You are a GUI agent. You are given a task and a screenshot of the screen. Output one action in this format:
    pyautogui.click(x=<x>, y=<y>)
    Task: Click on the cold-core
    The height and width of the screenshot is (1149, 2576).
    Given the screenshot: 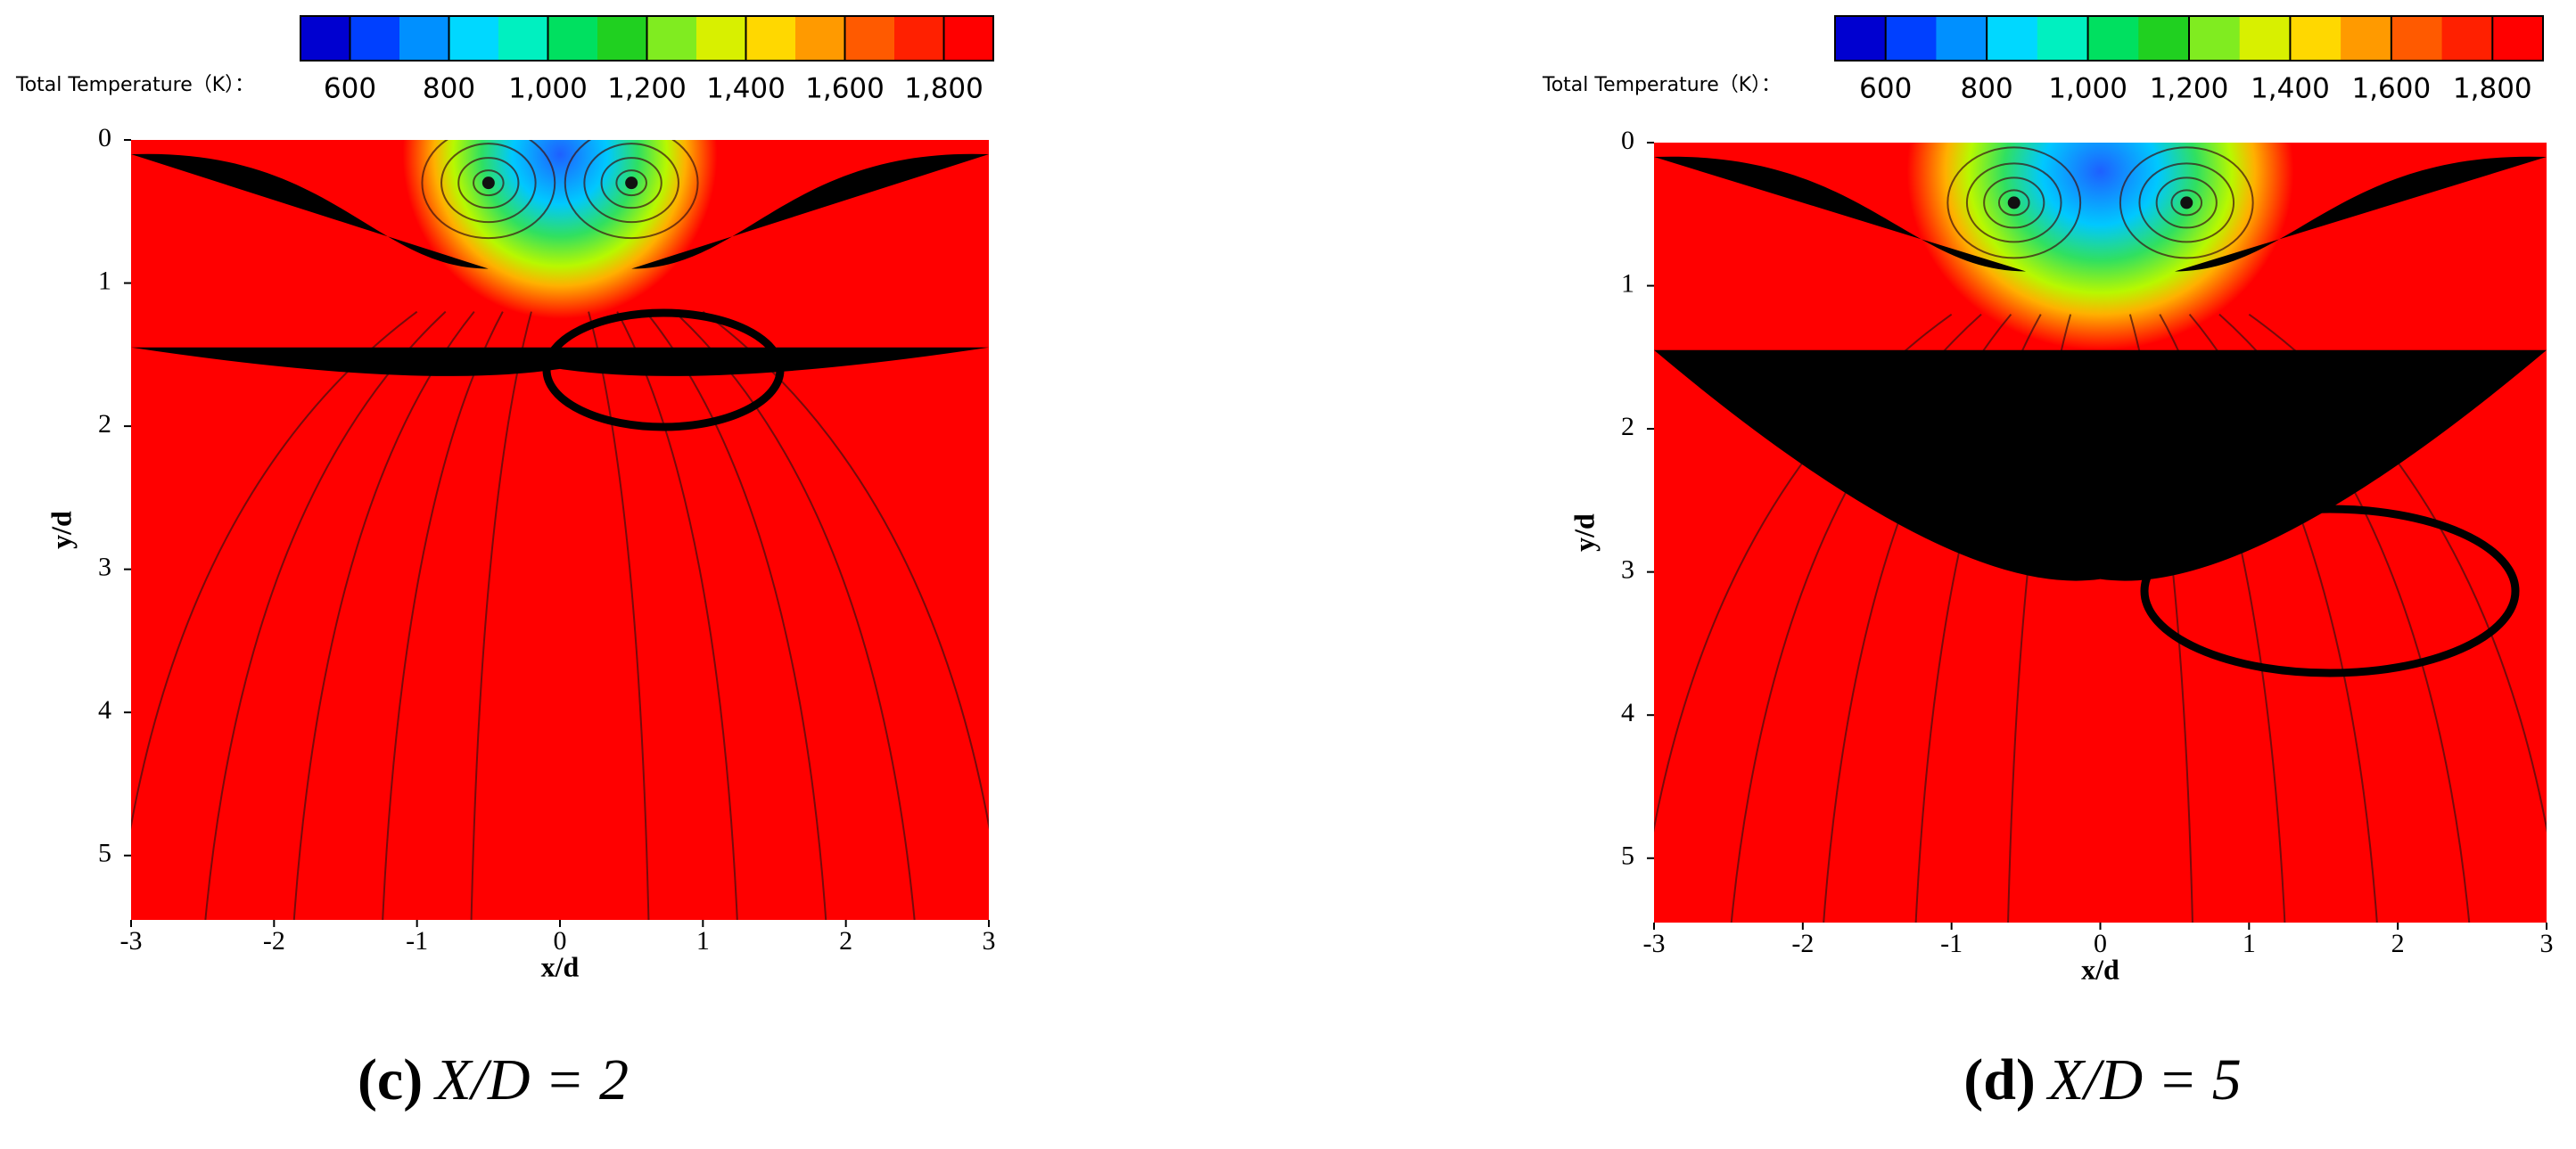 What is the action you would take?
    pyautogui.click(x=560, y=230)
    